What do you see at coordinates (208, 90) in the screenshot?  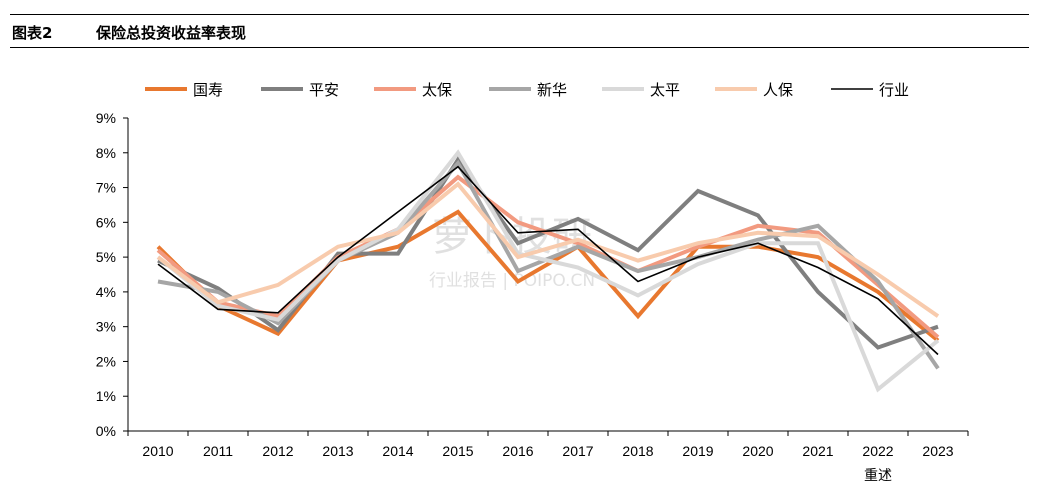 I see `legend-label: 国寿` at bounding box center [208, 90].